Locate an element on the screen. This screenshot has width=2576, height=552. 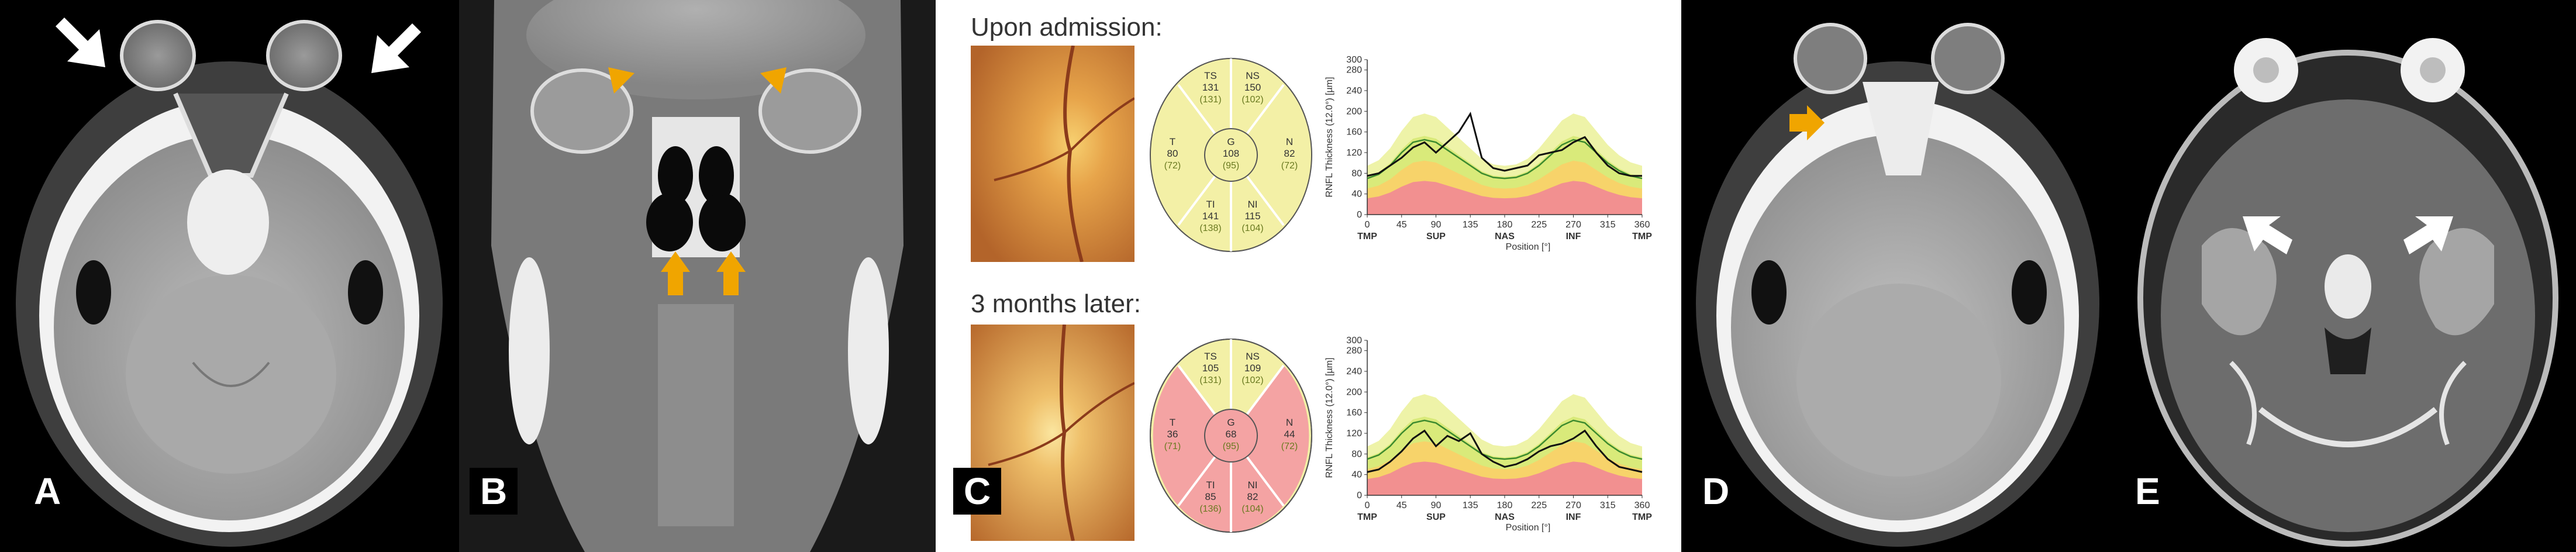
y-tick-label: 120 is located at coordinates (1354, 434).